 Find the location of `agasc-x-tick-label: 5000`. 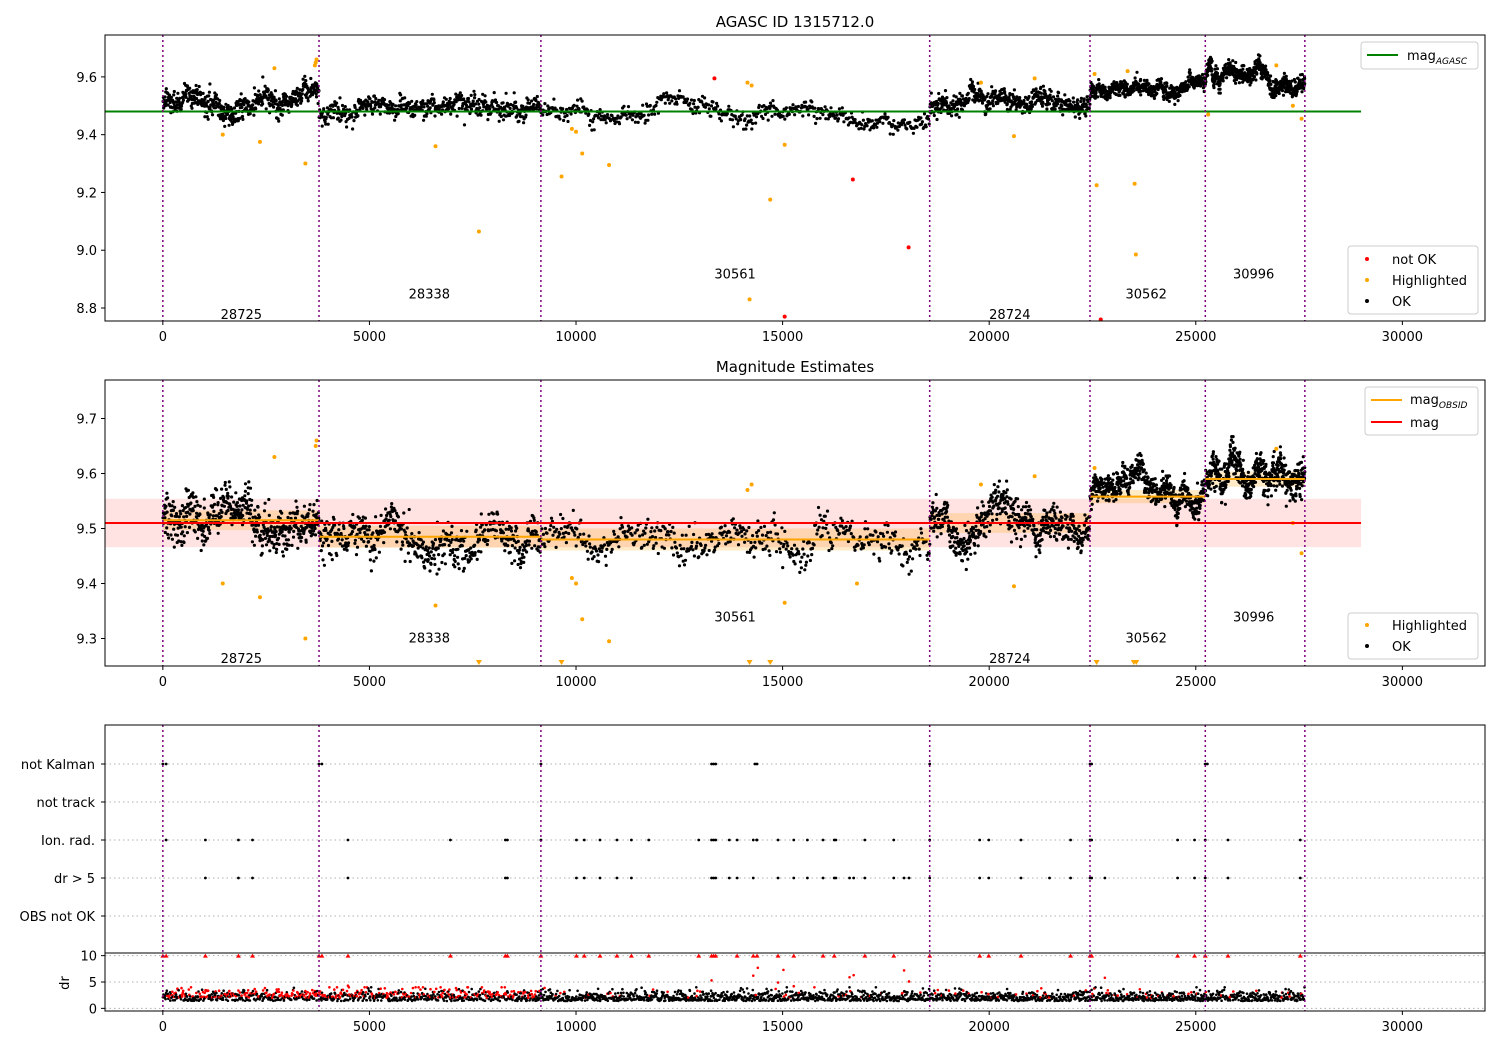

agasc-x-tick-label: 5000 is located at coordinates (369, 337).